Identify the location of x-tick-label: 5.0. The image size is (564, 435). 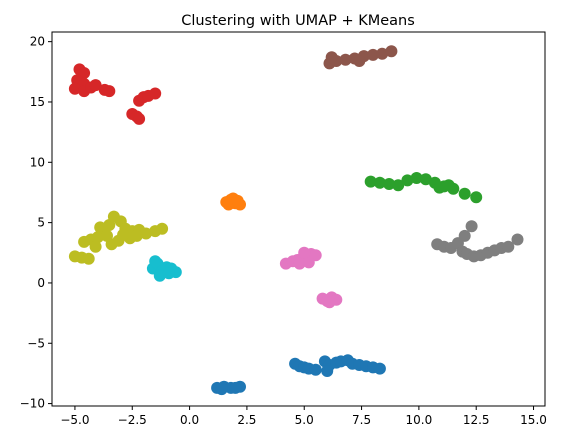
(304, 420).